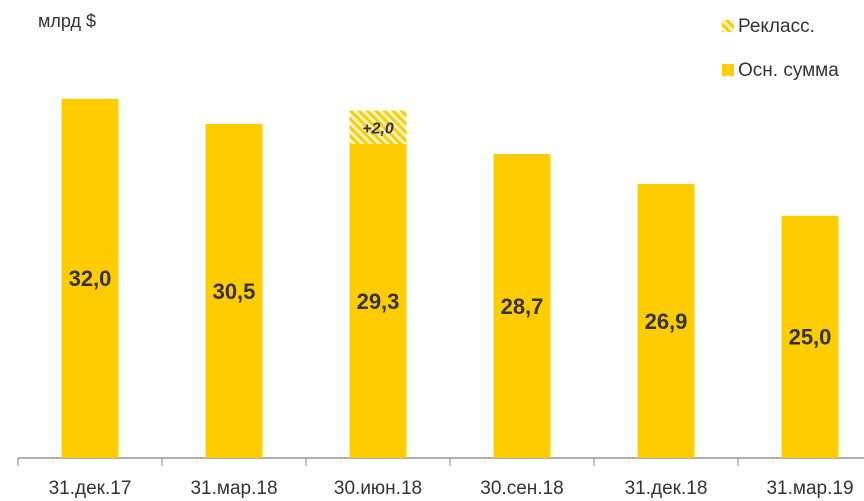 The image size is (864, 501). Describe the element at coordinates (666, 488) in the screenshot. I see `x-tick-label: 31.дек.18` at that location.